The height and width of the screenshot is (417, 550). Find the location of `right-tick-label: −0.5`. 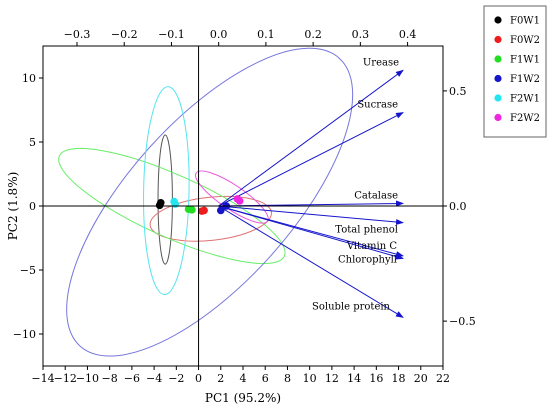

right-tick-label: −0.5 is located at coordinates (462, 321).